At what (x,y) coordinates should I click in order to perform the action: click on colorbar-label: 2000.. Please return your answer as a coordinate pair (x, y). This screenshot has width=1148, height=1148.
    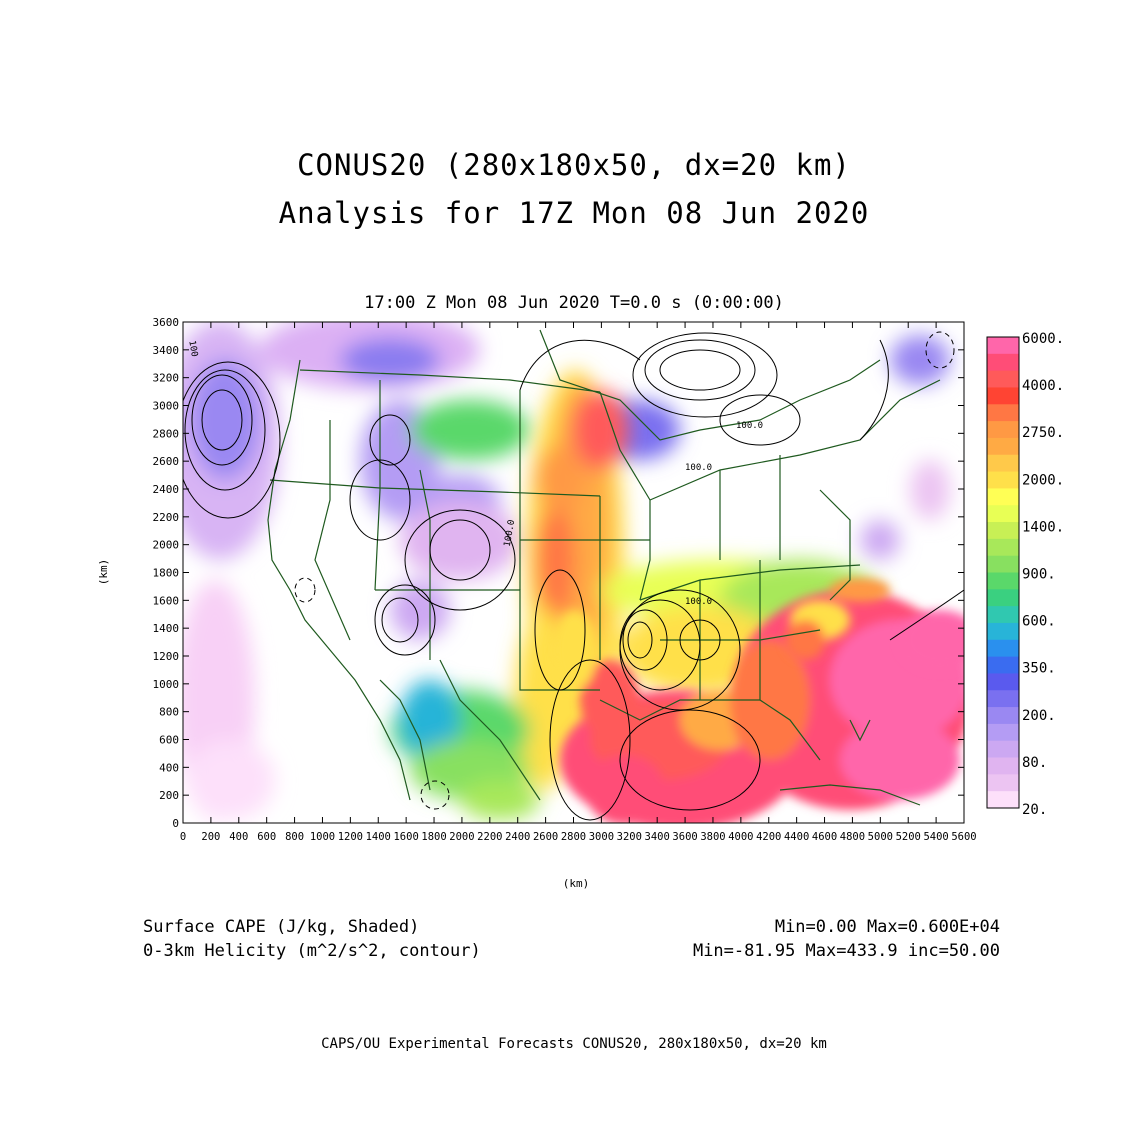
    Looking at the image, I should click on (1043, 480).